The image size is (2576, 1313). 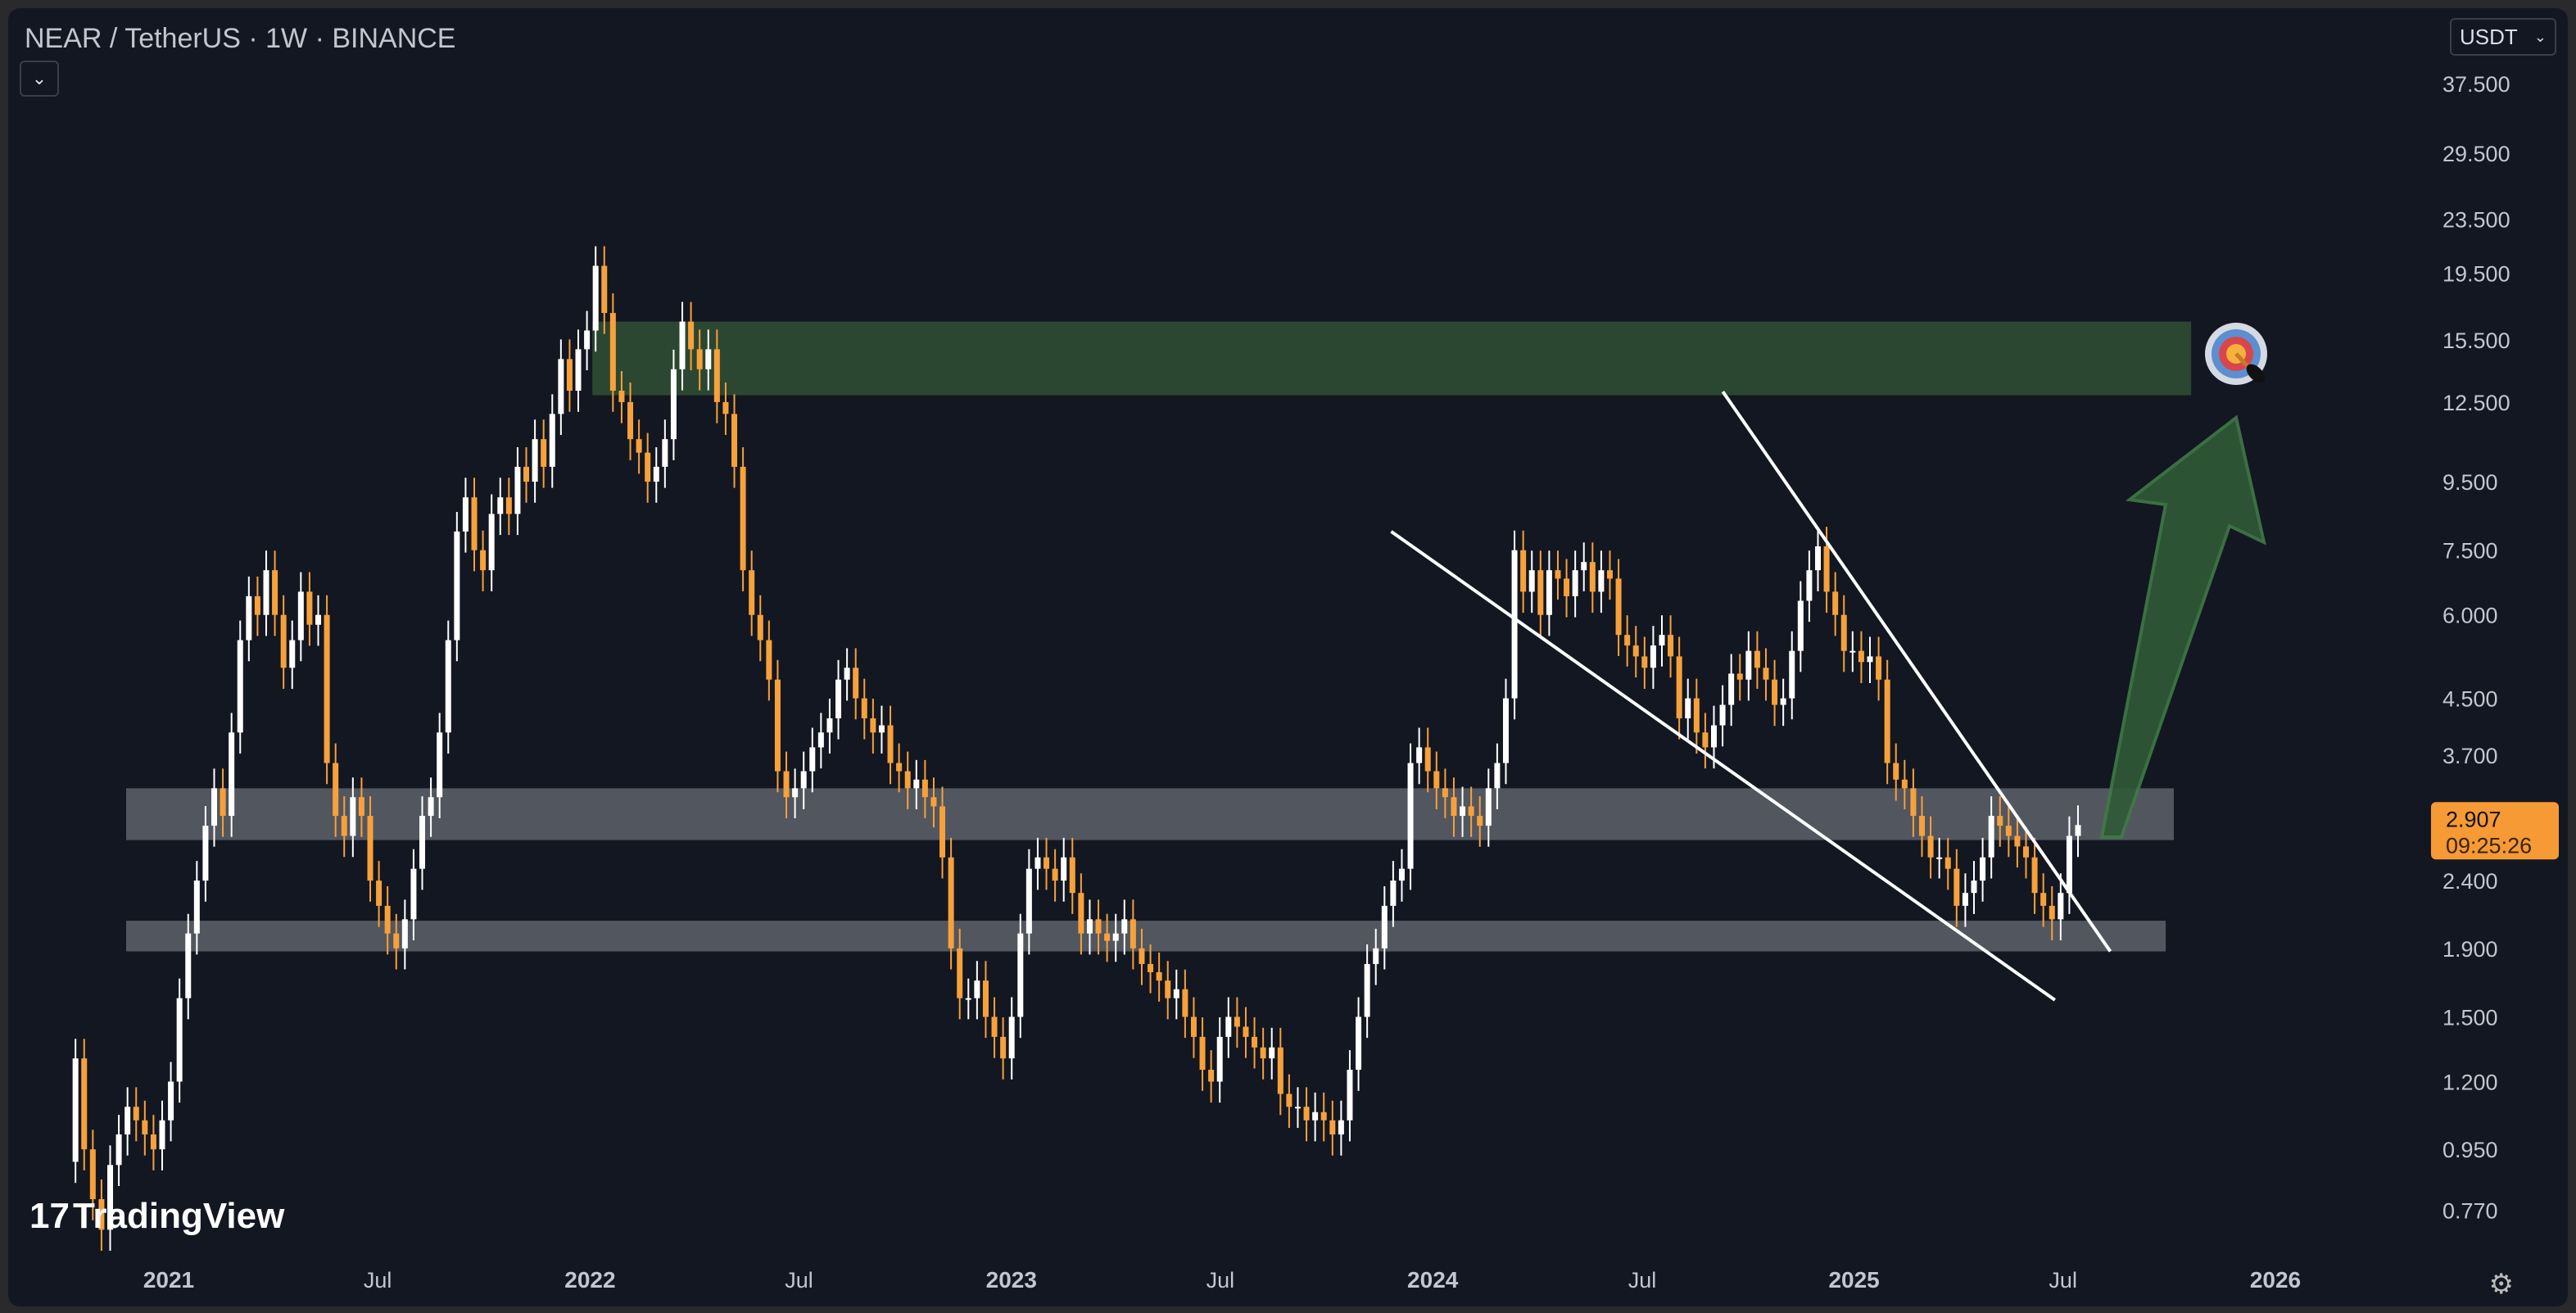 I want to click on y-tick-label: 3.700, so click(x=2470, y=756).